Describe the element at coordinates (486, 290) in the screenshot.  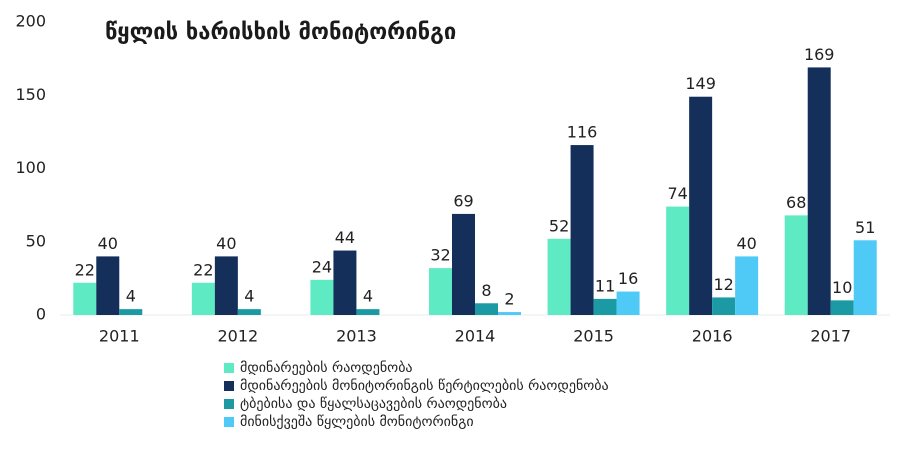
I see `data-label: 8` at that location.